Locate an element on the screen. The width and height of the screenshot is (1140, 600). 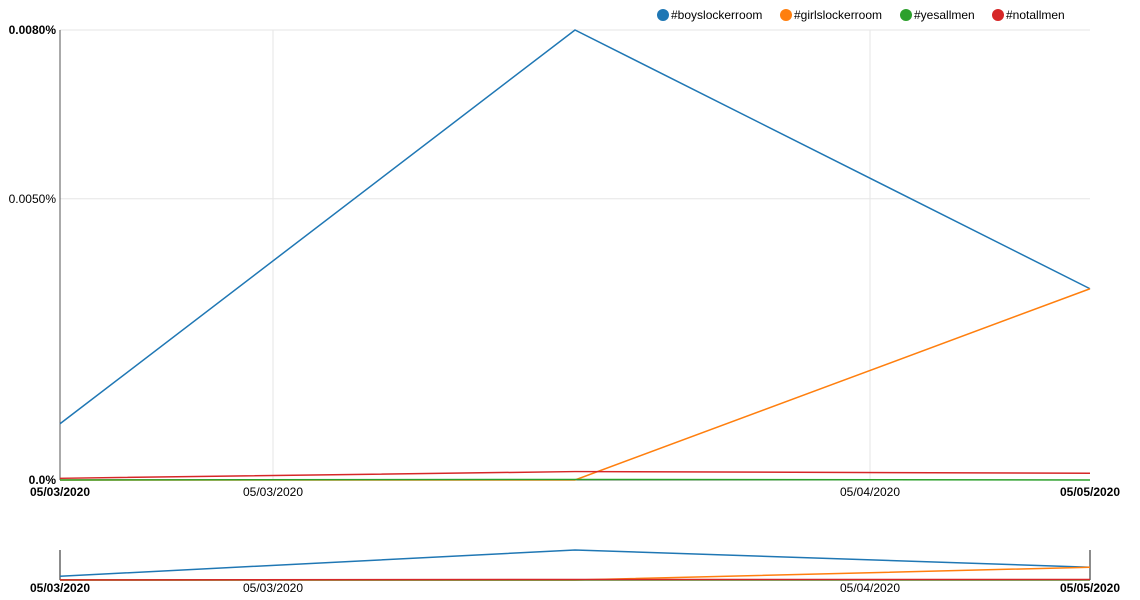
context-series-line-boyslockerroom is located at coordinates (575, 563).